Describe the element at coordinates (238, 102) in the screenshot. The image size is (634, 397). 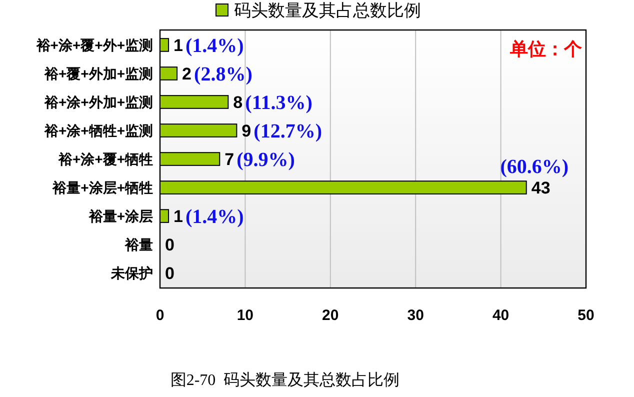
I see `data-label: 8` at that location.